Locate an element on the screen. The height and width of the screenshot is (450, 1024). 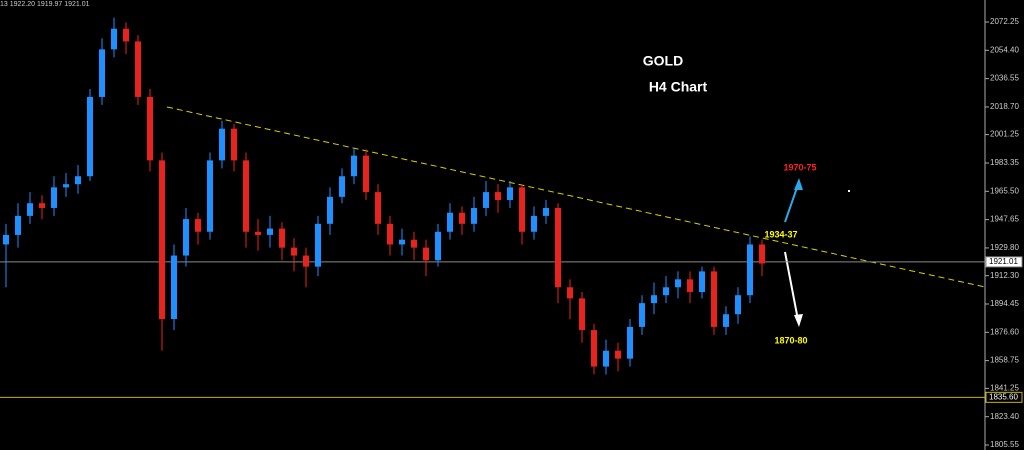
y-tick-label: 1947.65 is located at coordinates (1004, 219).